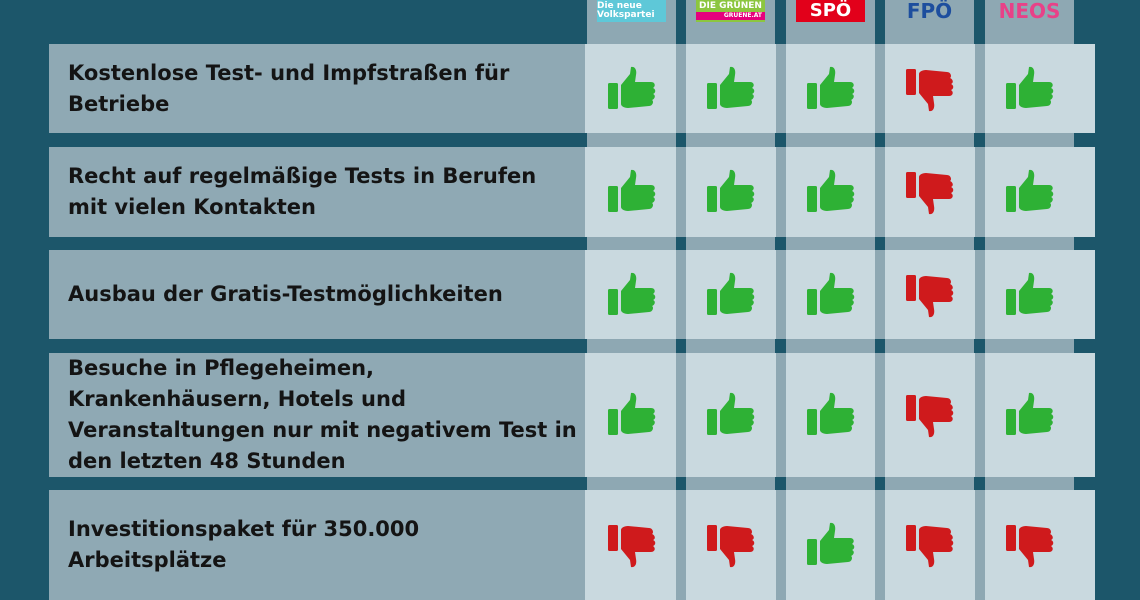  Describe the element at coordinates (631, 11) in the screenshot. I see `party-logo: Die neue Volkspartei` at that location.